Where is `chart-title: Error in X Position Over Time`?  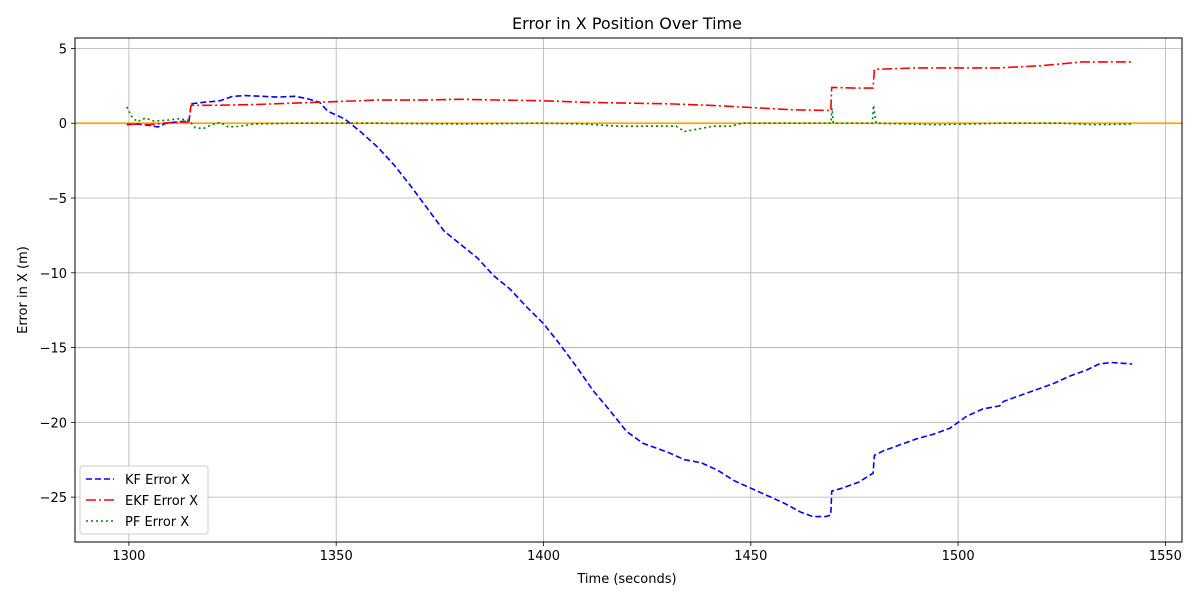
chart-title: Error in X Position Over Time is located at coordinates (627, 23).